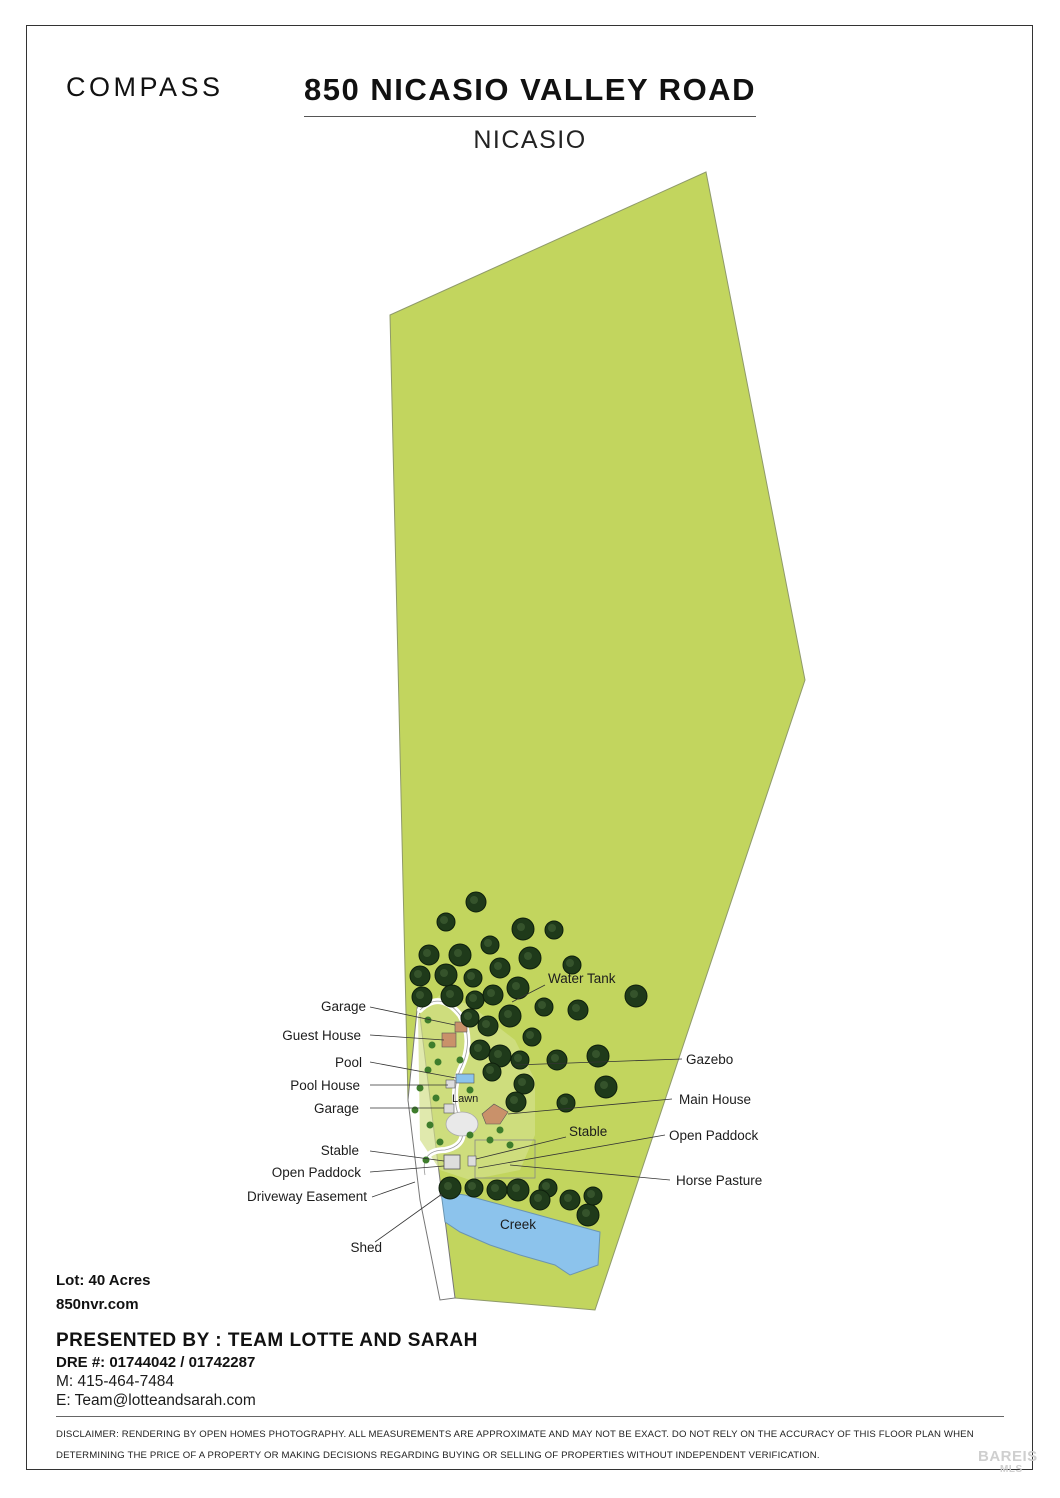 The image size is (1060, 1498). What do you see at coordinates (520, 1233) in the screenshot?
I see `creek-shape` at bounding box center [520, 1233].